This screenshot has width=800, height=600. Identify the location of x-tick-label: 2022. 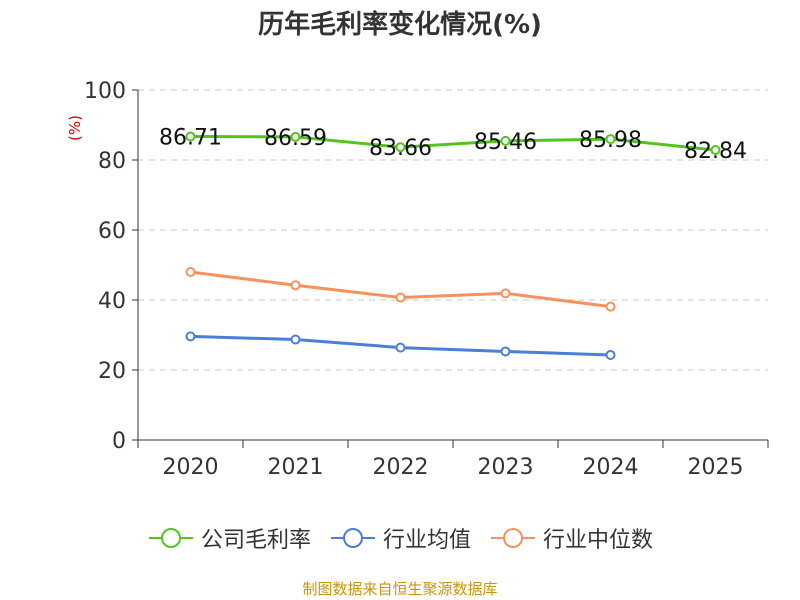
(401, 467).